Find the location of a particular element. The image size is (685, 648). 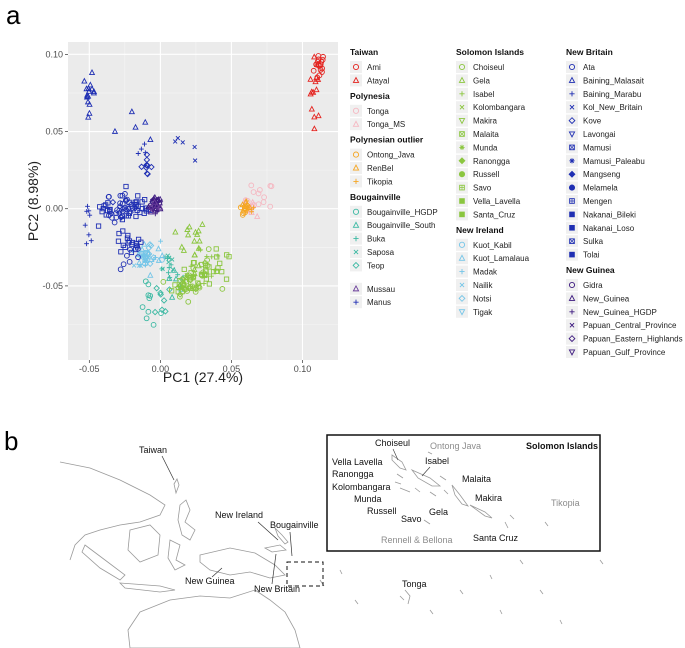

new-guinea-island is located at coordinates (242, 563).